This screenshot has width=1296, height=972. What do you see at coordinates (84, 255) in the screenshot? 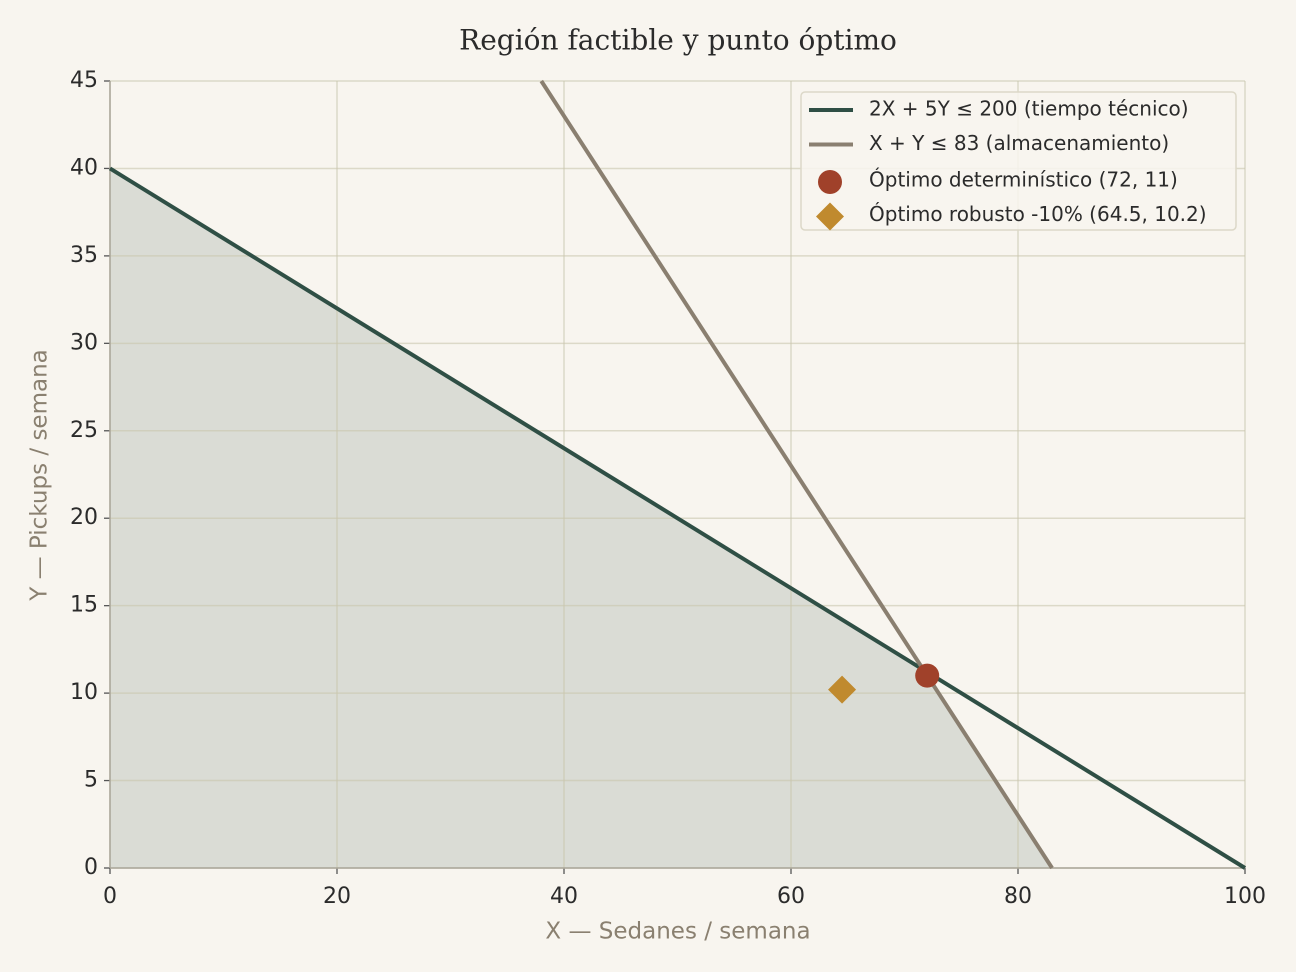
I see `y-tick-label: 35` at bounding box center [84, 255].